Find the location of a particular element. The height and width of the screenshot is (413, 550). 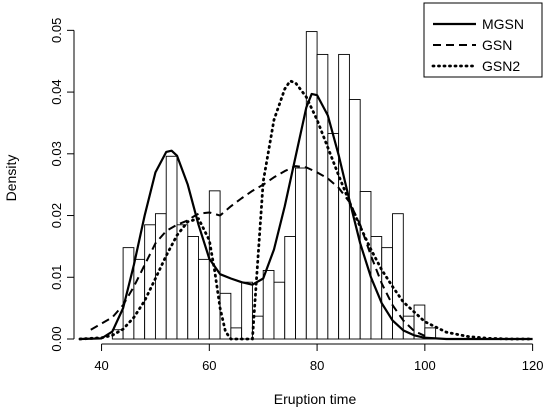

legend: MGSN GSN GSN2 is located at coordinates (483, 40).